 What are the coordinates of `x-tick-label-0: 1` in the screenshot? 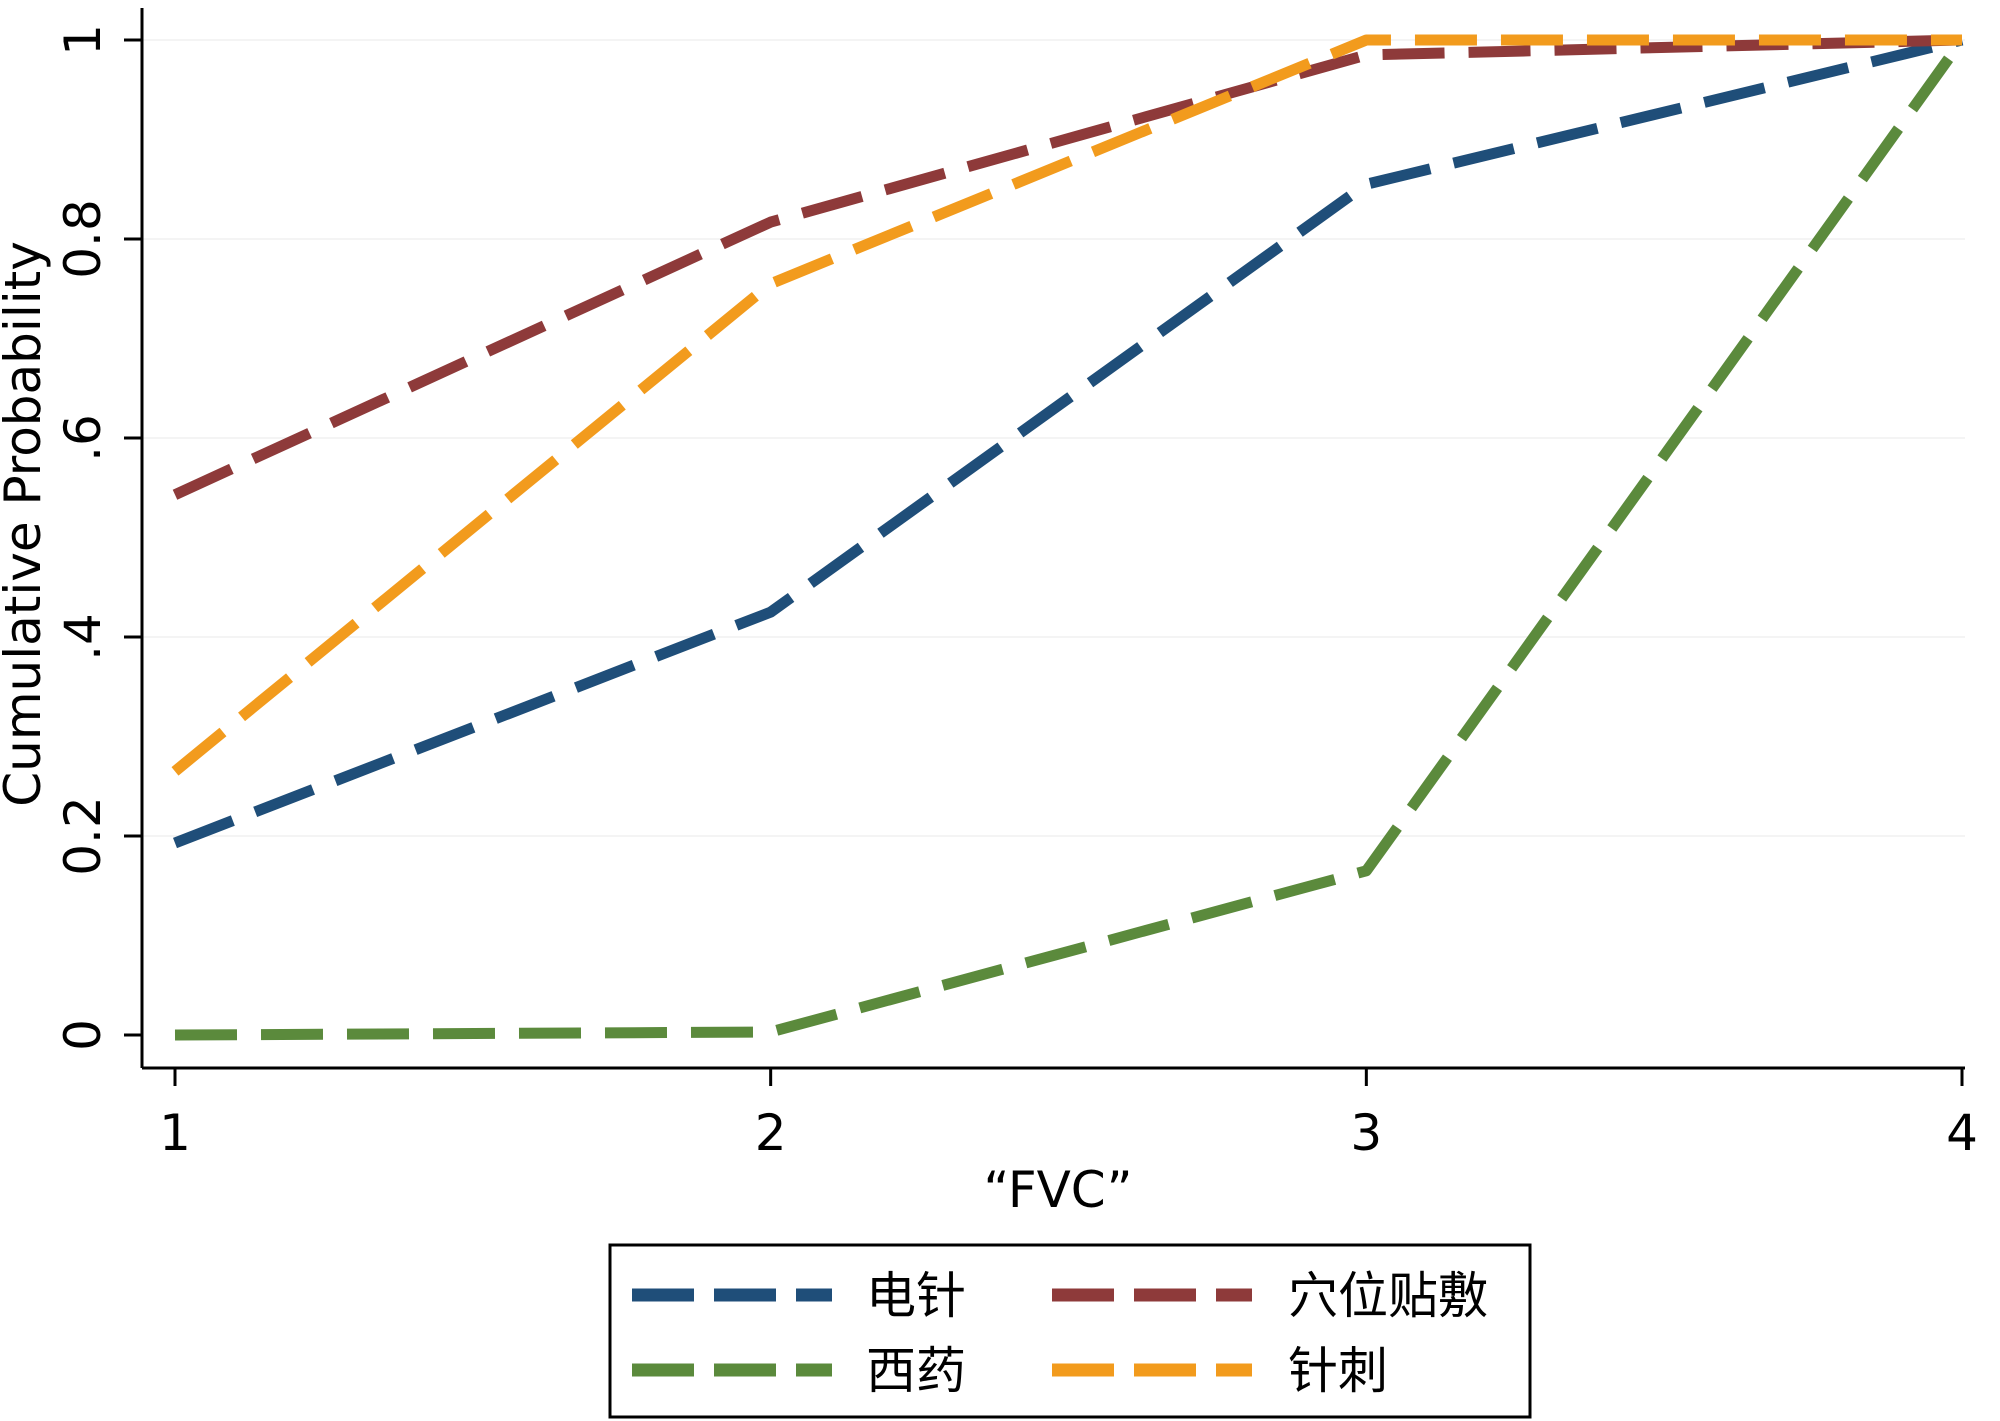 It's located at (175, 1133).